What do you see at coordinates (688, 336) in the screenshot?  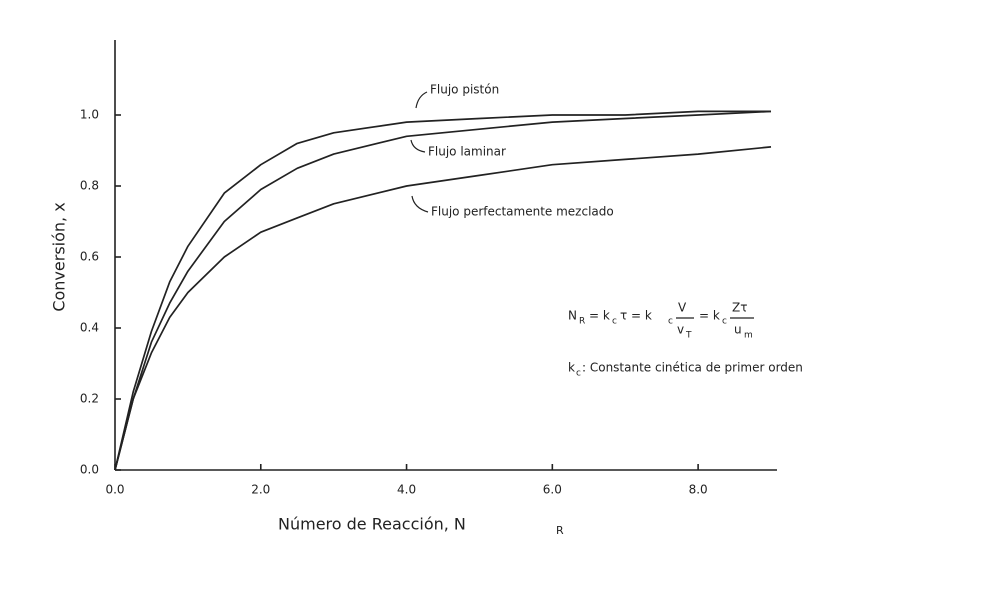 I see `eq-sub: T` at bounding box center [688, 336].